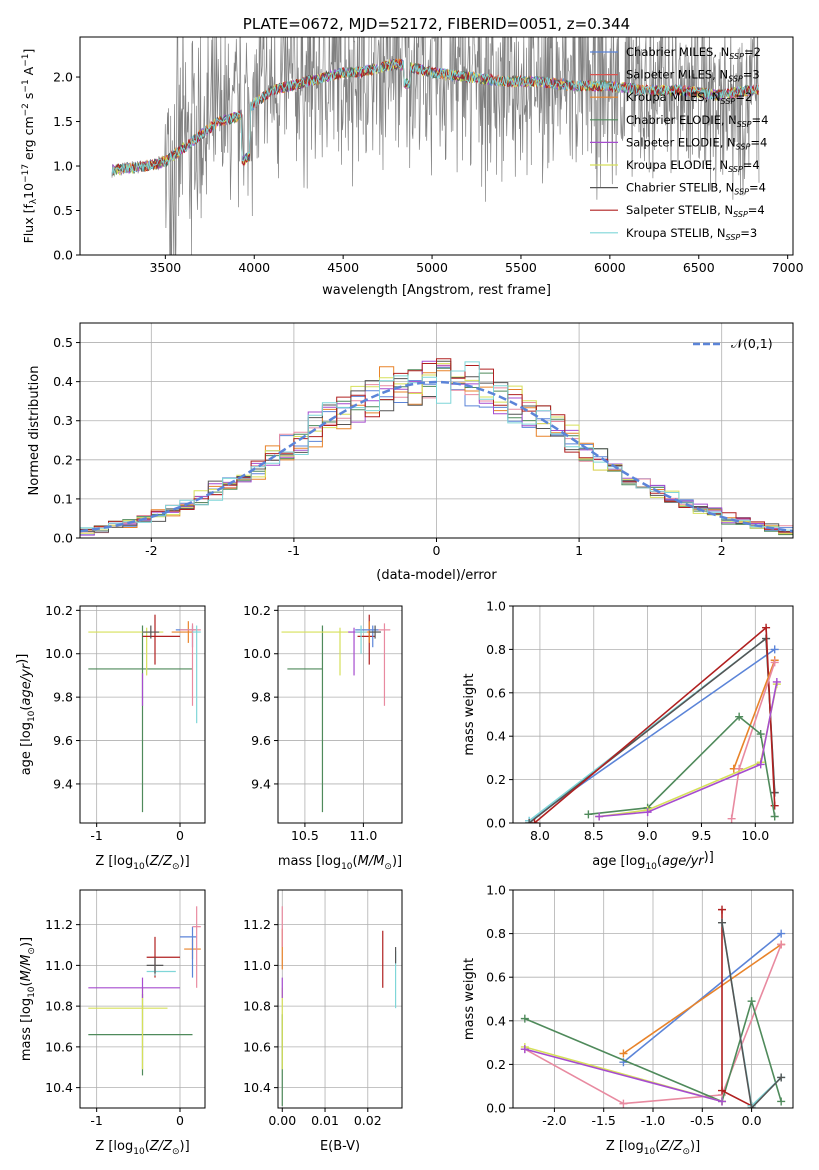  Describe the element at coordinates (254, 267) in the screenshot. I see `spectrum-xtick-label: 4000` at that location.